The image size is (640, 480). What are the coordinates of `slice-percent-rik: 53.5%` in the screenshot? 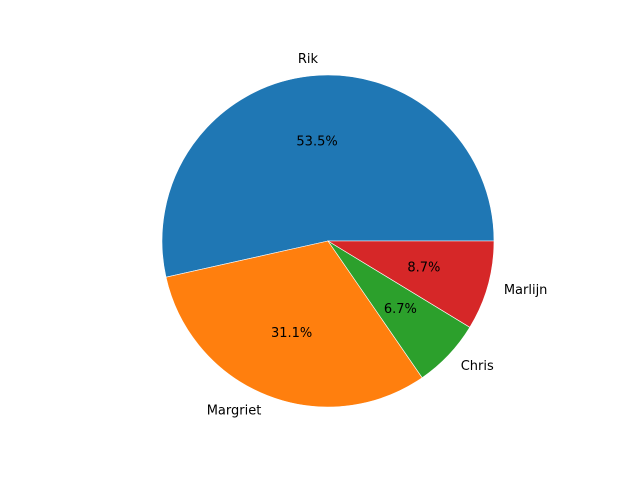 It's located at (316, 142).